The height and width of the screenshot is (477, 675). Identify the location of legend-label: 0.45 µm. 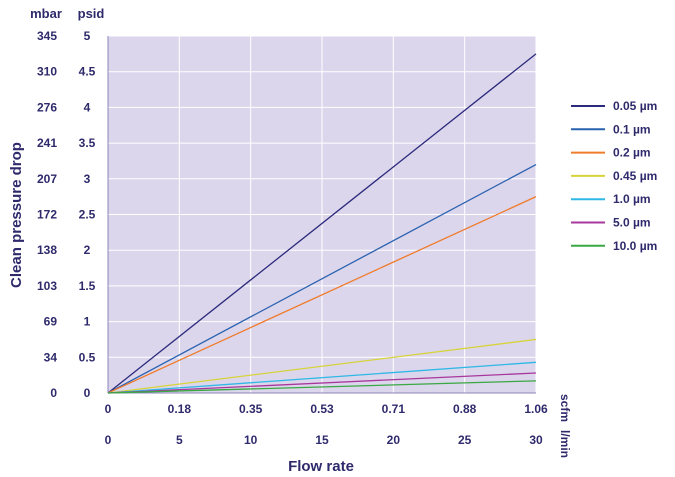
(635, 176).